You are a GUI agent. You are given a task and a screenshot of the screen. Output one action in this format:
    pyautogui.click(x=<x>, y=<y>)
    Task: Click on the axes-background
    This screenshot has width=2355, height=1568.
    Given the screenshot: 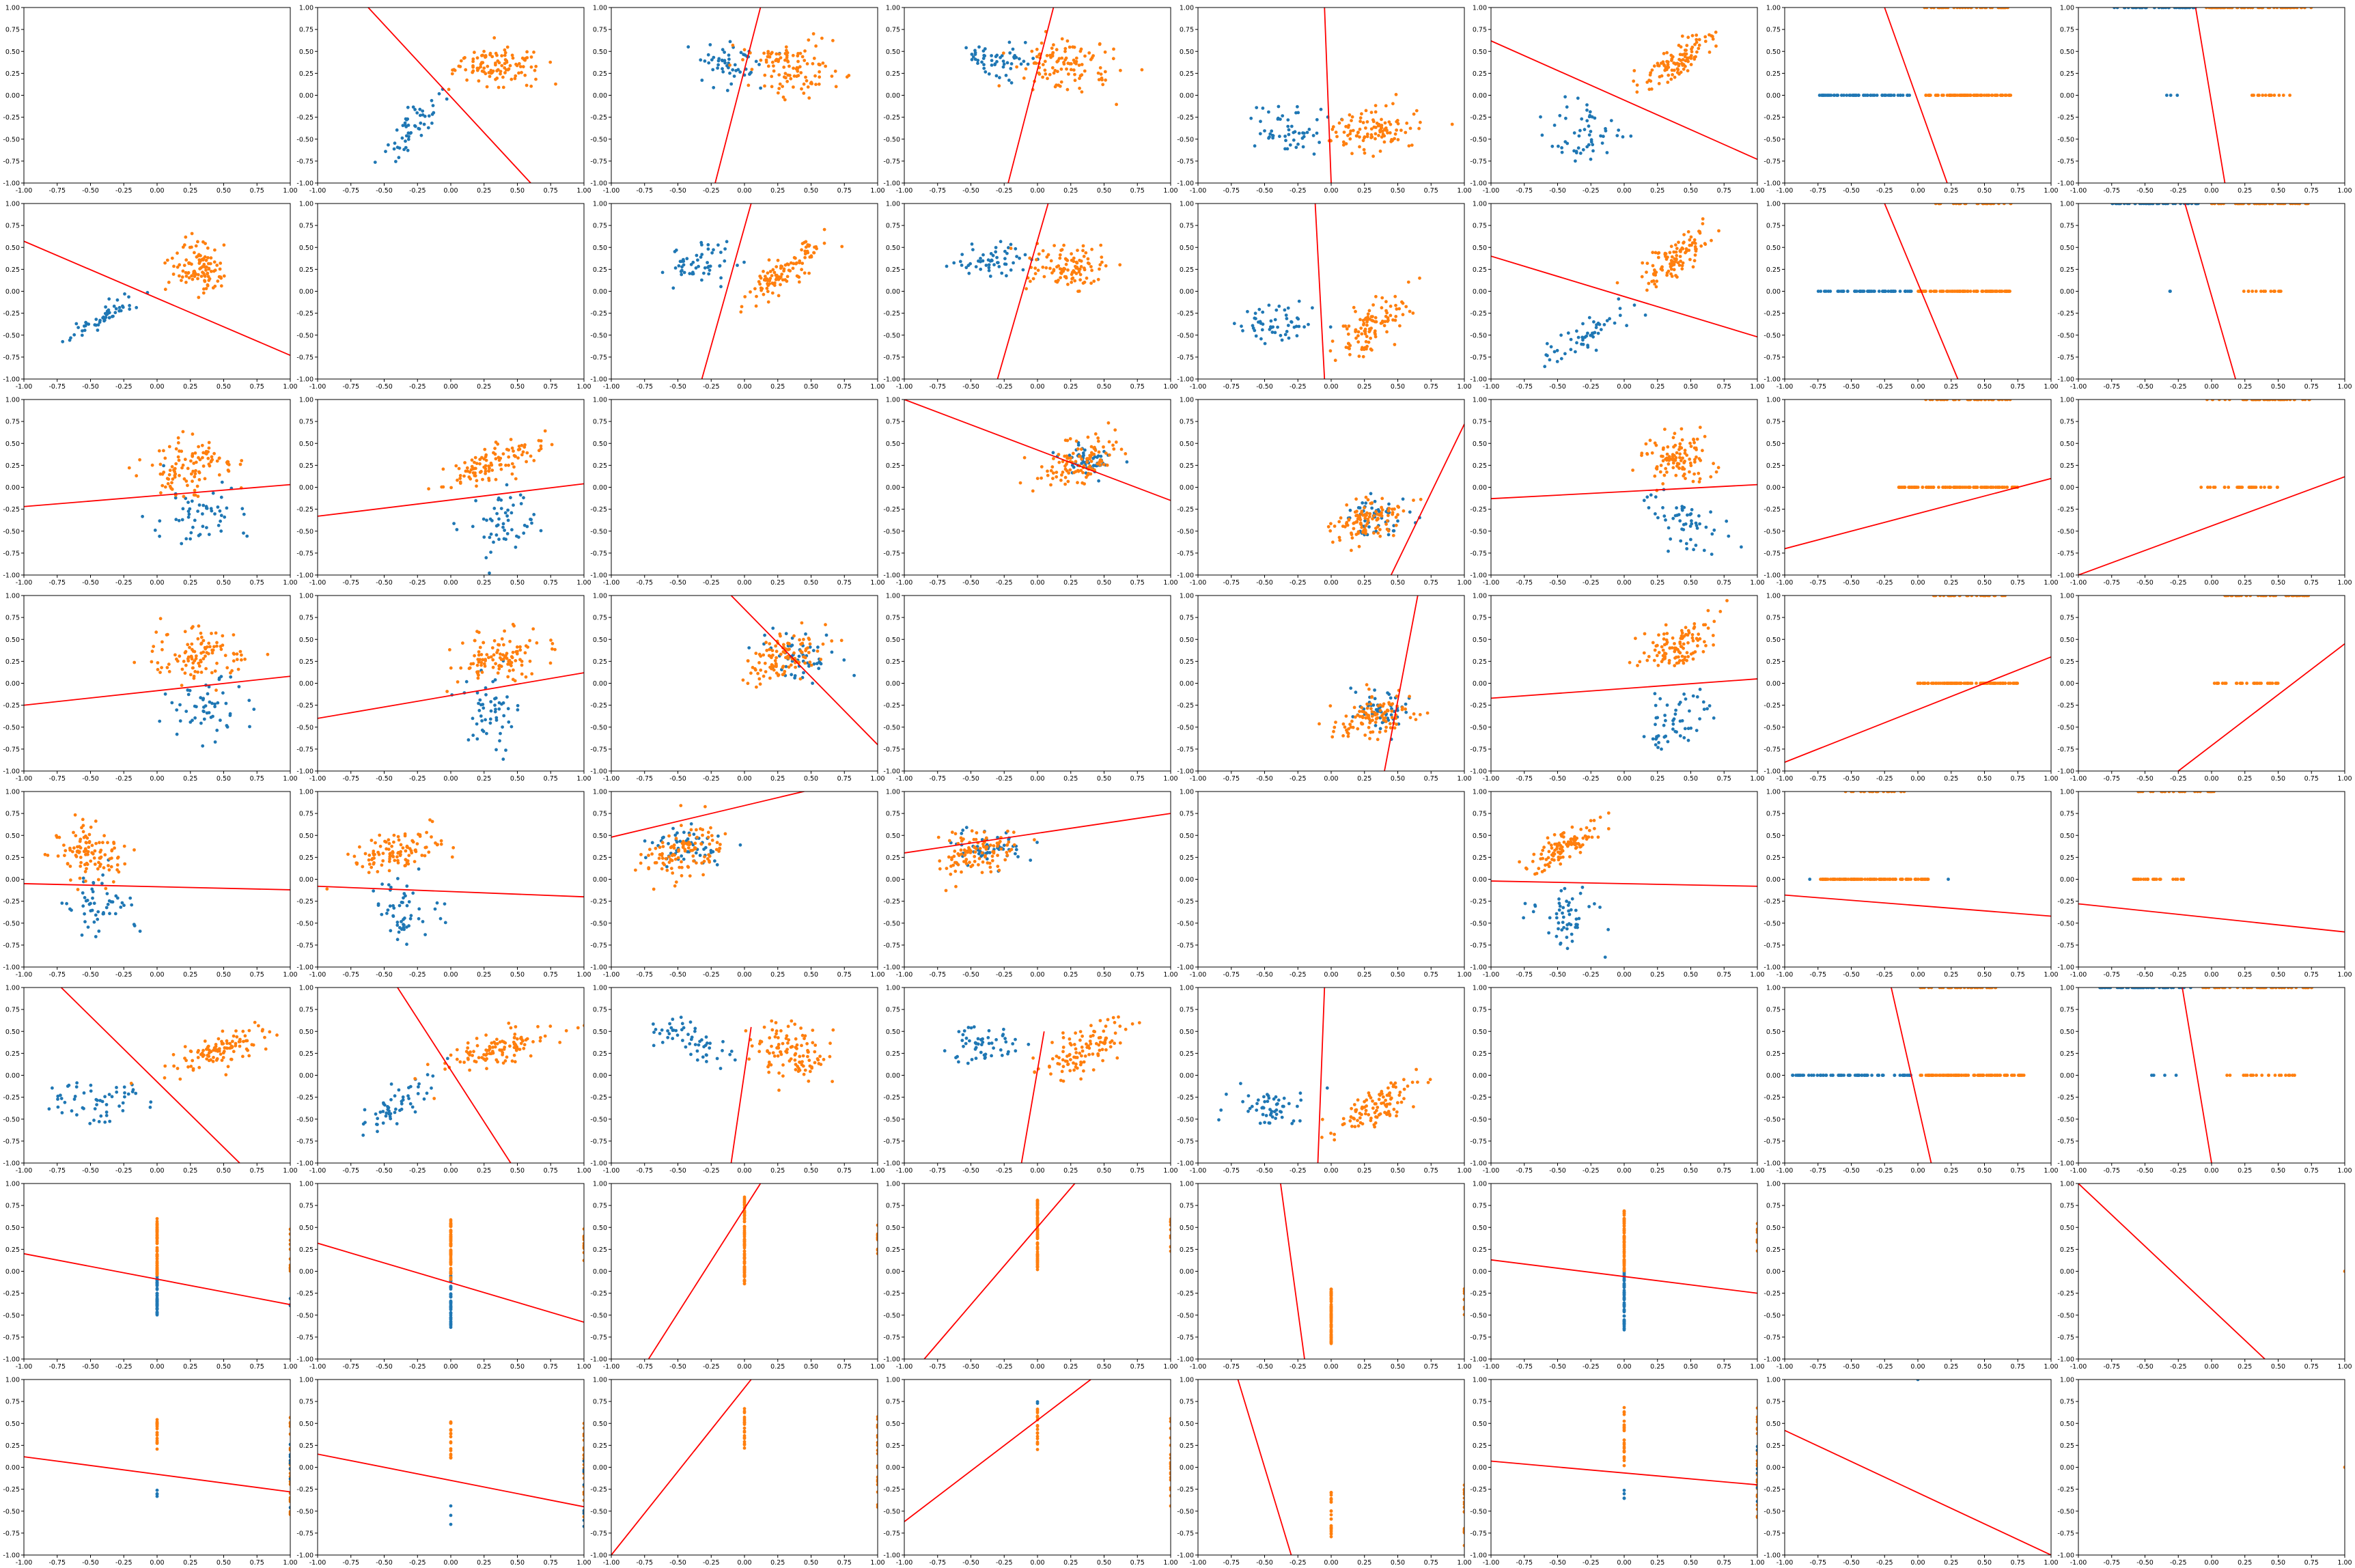 What is the action you would take?
    pyautogui.click(x=1037, y=487)
    